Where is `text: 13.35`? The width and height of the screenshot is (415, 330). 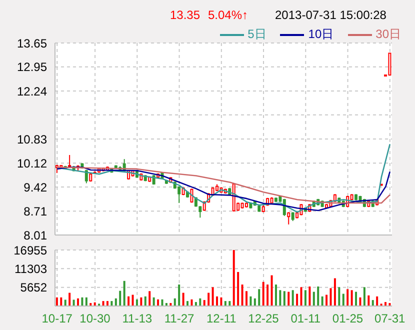
text: 13.35 is located at coordinates (185, 15).